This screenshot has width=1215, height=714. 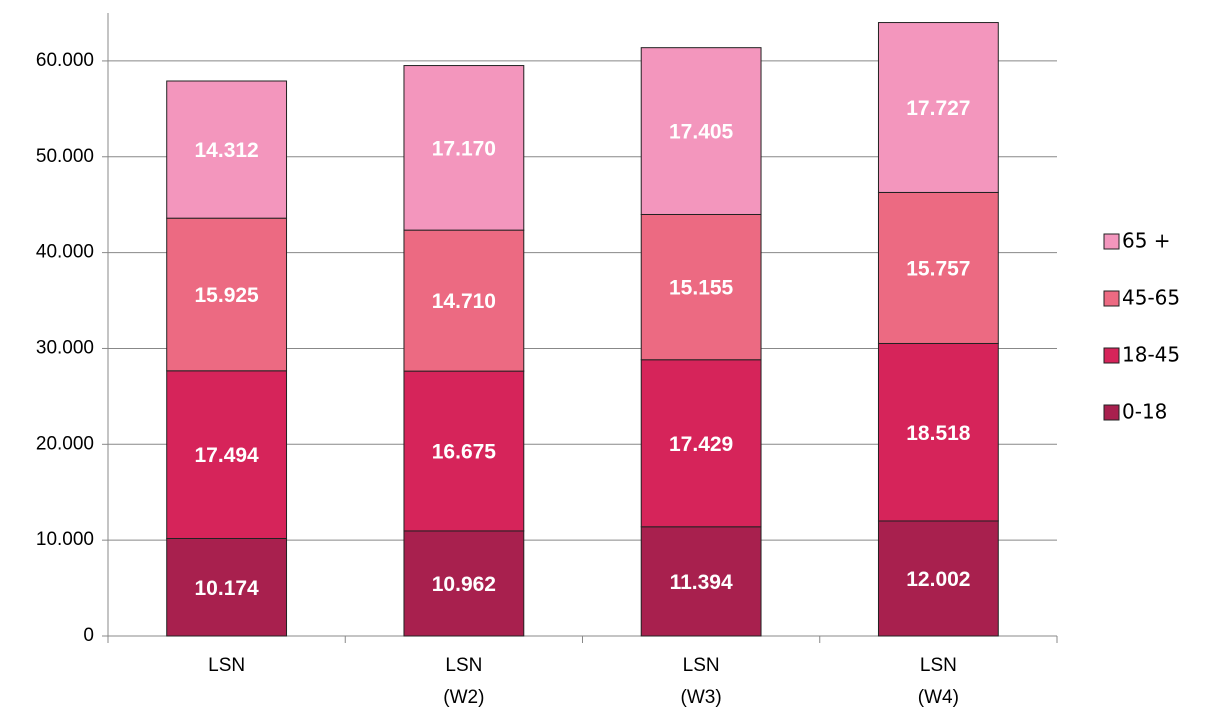 I want to click on y-tick-label: 40.000, so click(x=65, y=252).